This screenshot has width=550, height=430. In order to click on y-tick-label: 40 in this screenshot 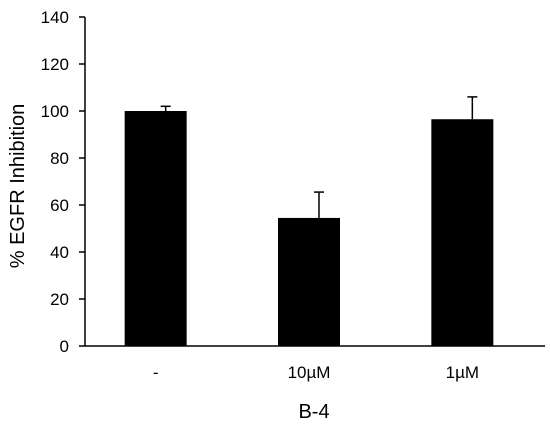, I will do `click(59, 252)`.